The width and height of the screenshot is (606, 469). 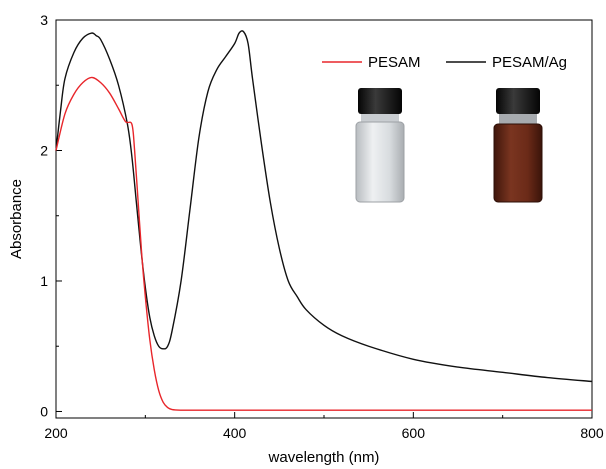 What do you see at coordinates (44, 281) in the screenshot?
I see `y-tick-label-1: 1` at bounding box center [44, 281].